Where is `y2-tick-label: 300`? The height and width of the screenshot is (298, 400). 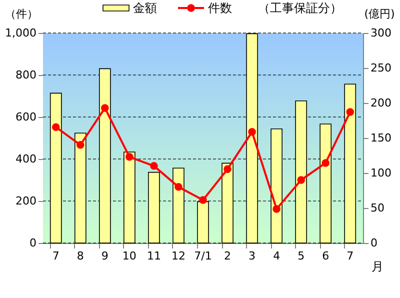
y2-tick-label: 300 is located at coordinates (381, 33).